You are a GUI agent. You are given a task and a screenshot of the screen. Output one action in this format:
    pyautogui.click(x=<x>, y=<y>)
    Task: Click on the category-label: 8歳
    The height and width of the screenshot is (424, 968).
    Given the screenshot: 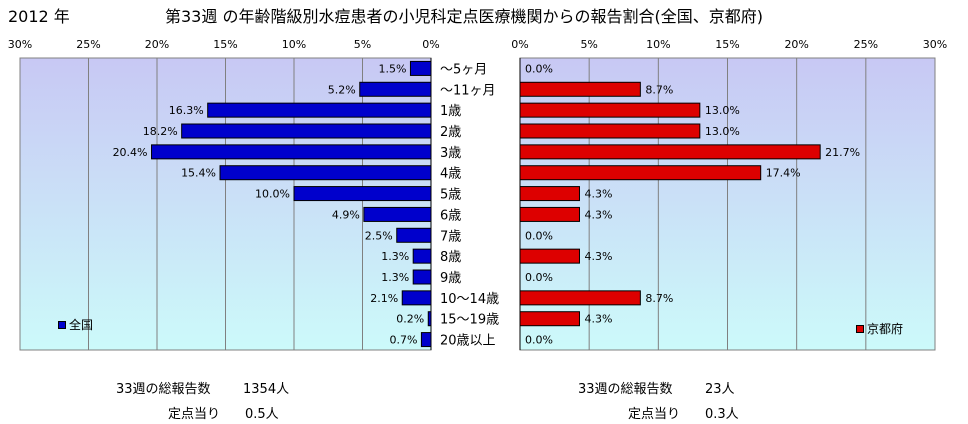 What is the action you would take?
    pyautogui.click(x=450, y=257)
    